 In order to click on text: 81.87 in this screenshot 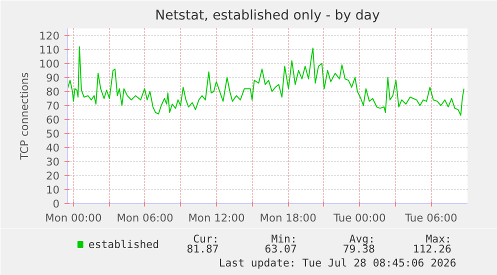, I will do `click(202, 249)`.